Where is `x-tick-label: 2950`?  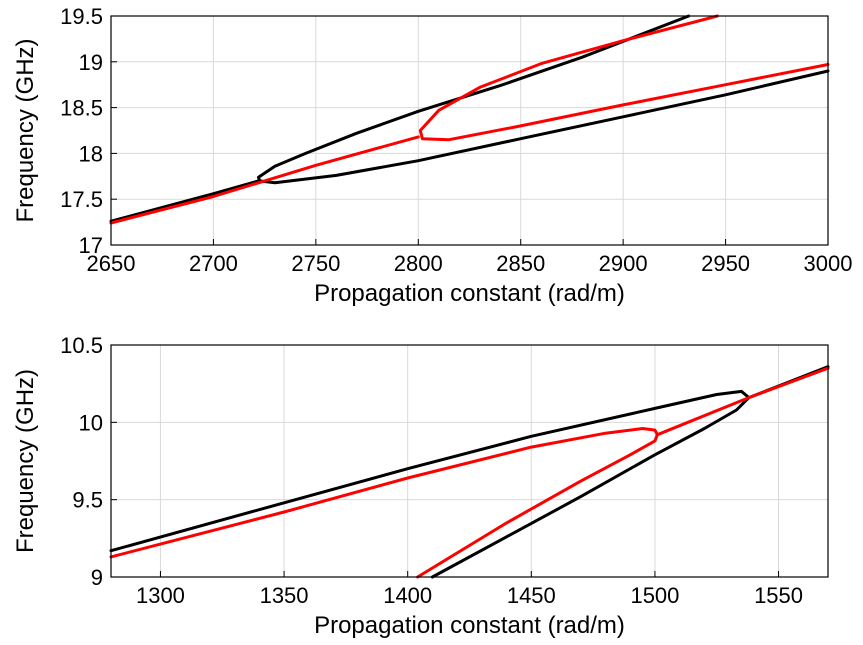 x-tick-label: 2950 is located at coordinates (725, 263).